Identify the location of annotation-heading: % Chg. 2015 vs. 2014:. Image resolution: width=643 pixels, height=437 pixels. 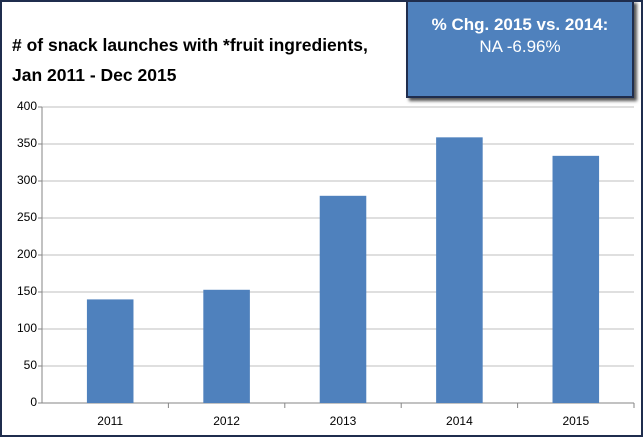
(520, 24).